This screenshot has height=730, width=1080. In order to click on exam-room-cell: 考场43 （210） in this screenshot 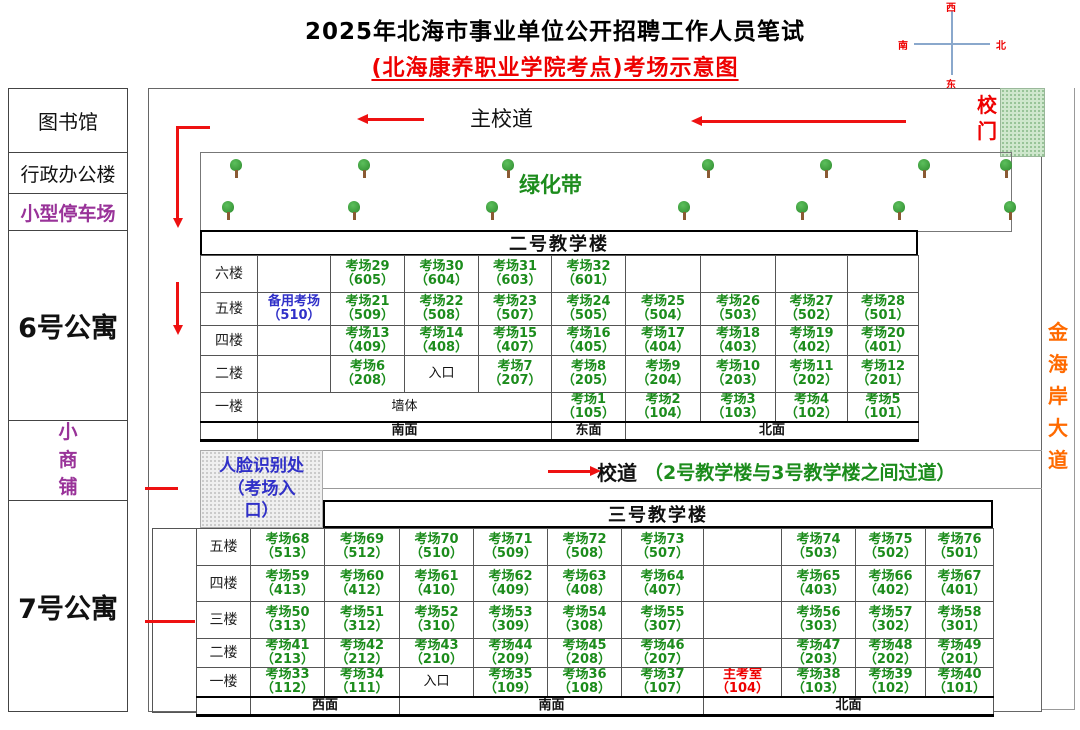, I will do `click(436, 653)`.